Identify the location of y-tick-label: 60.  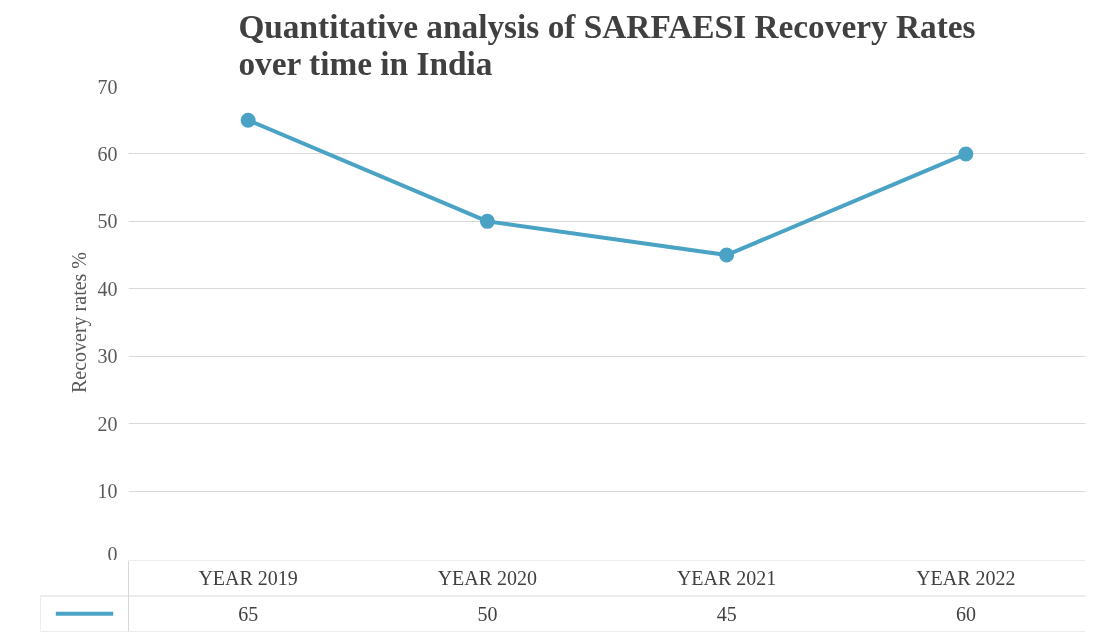
(107, 153).